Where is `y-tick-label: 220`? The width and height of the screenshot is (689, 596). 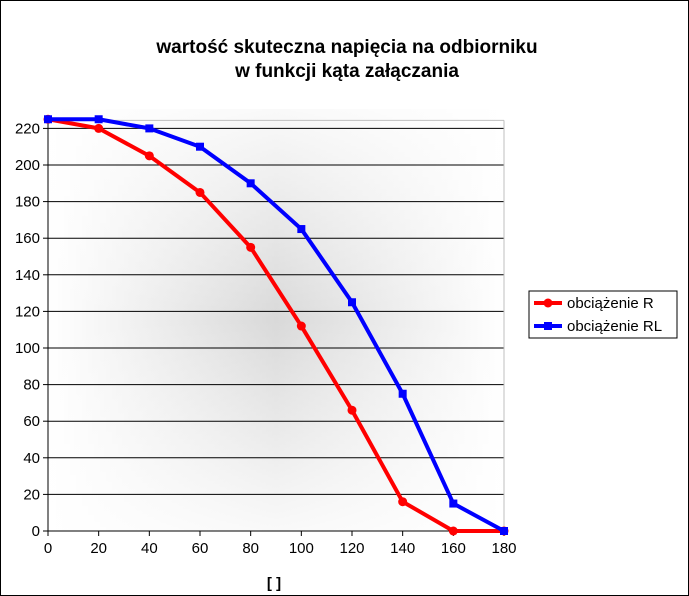
y-tick-label: 220 is located at coordinates (27, 128).